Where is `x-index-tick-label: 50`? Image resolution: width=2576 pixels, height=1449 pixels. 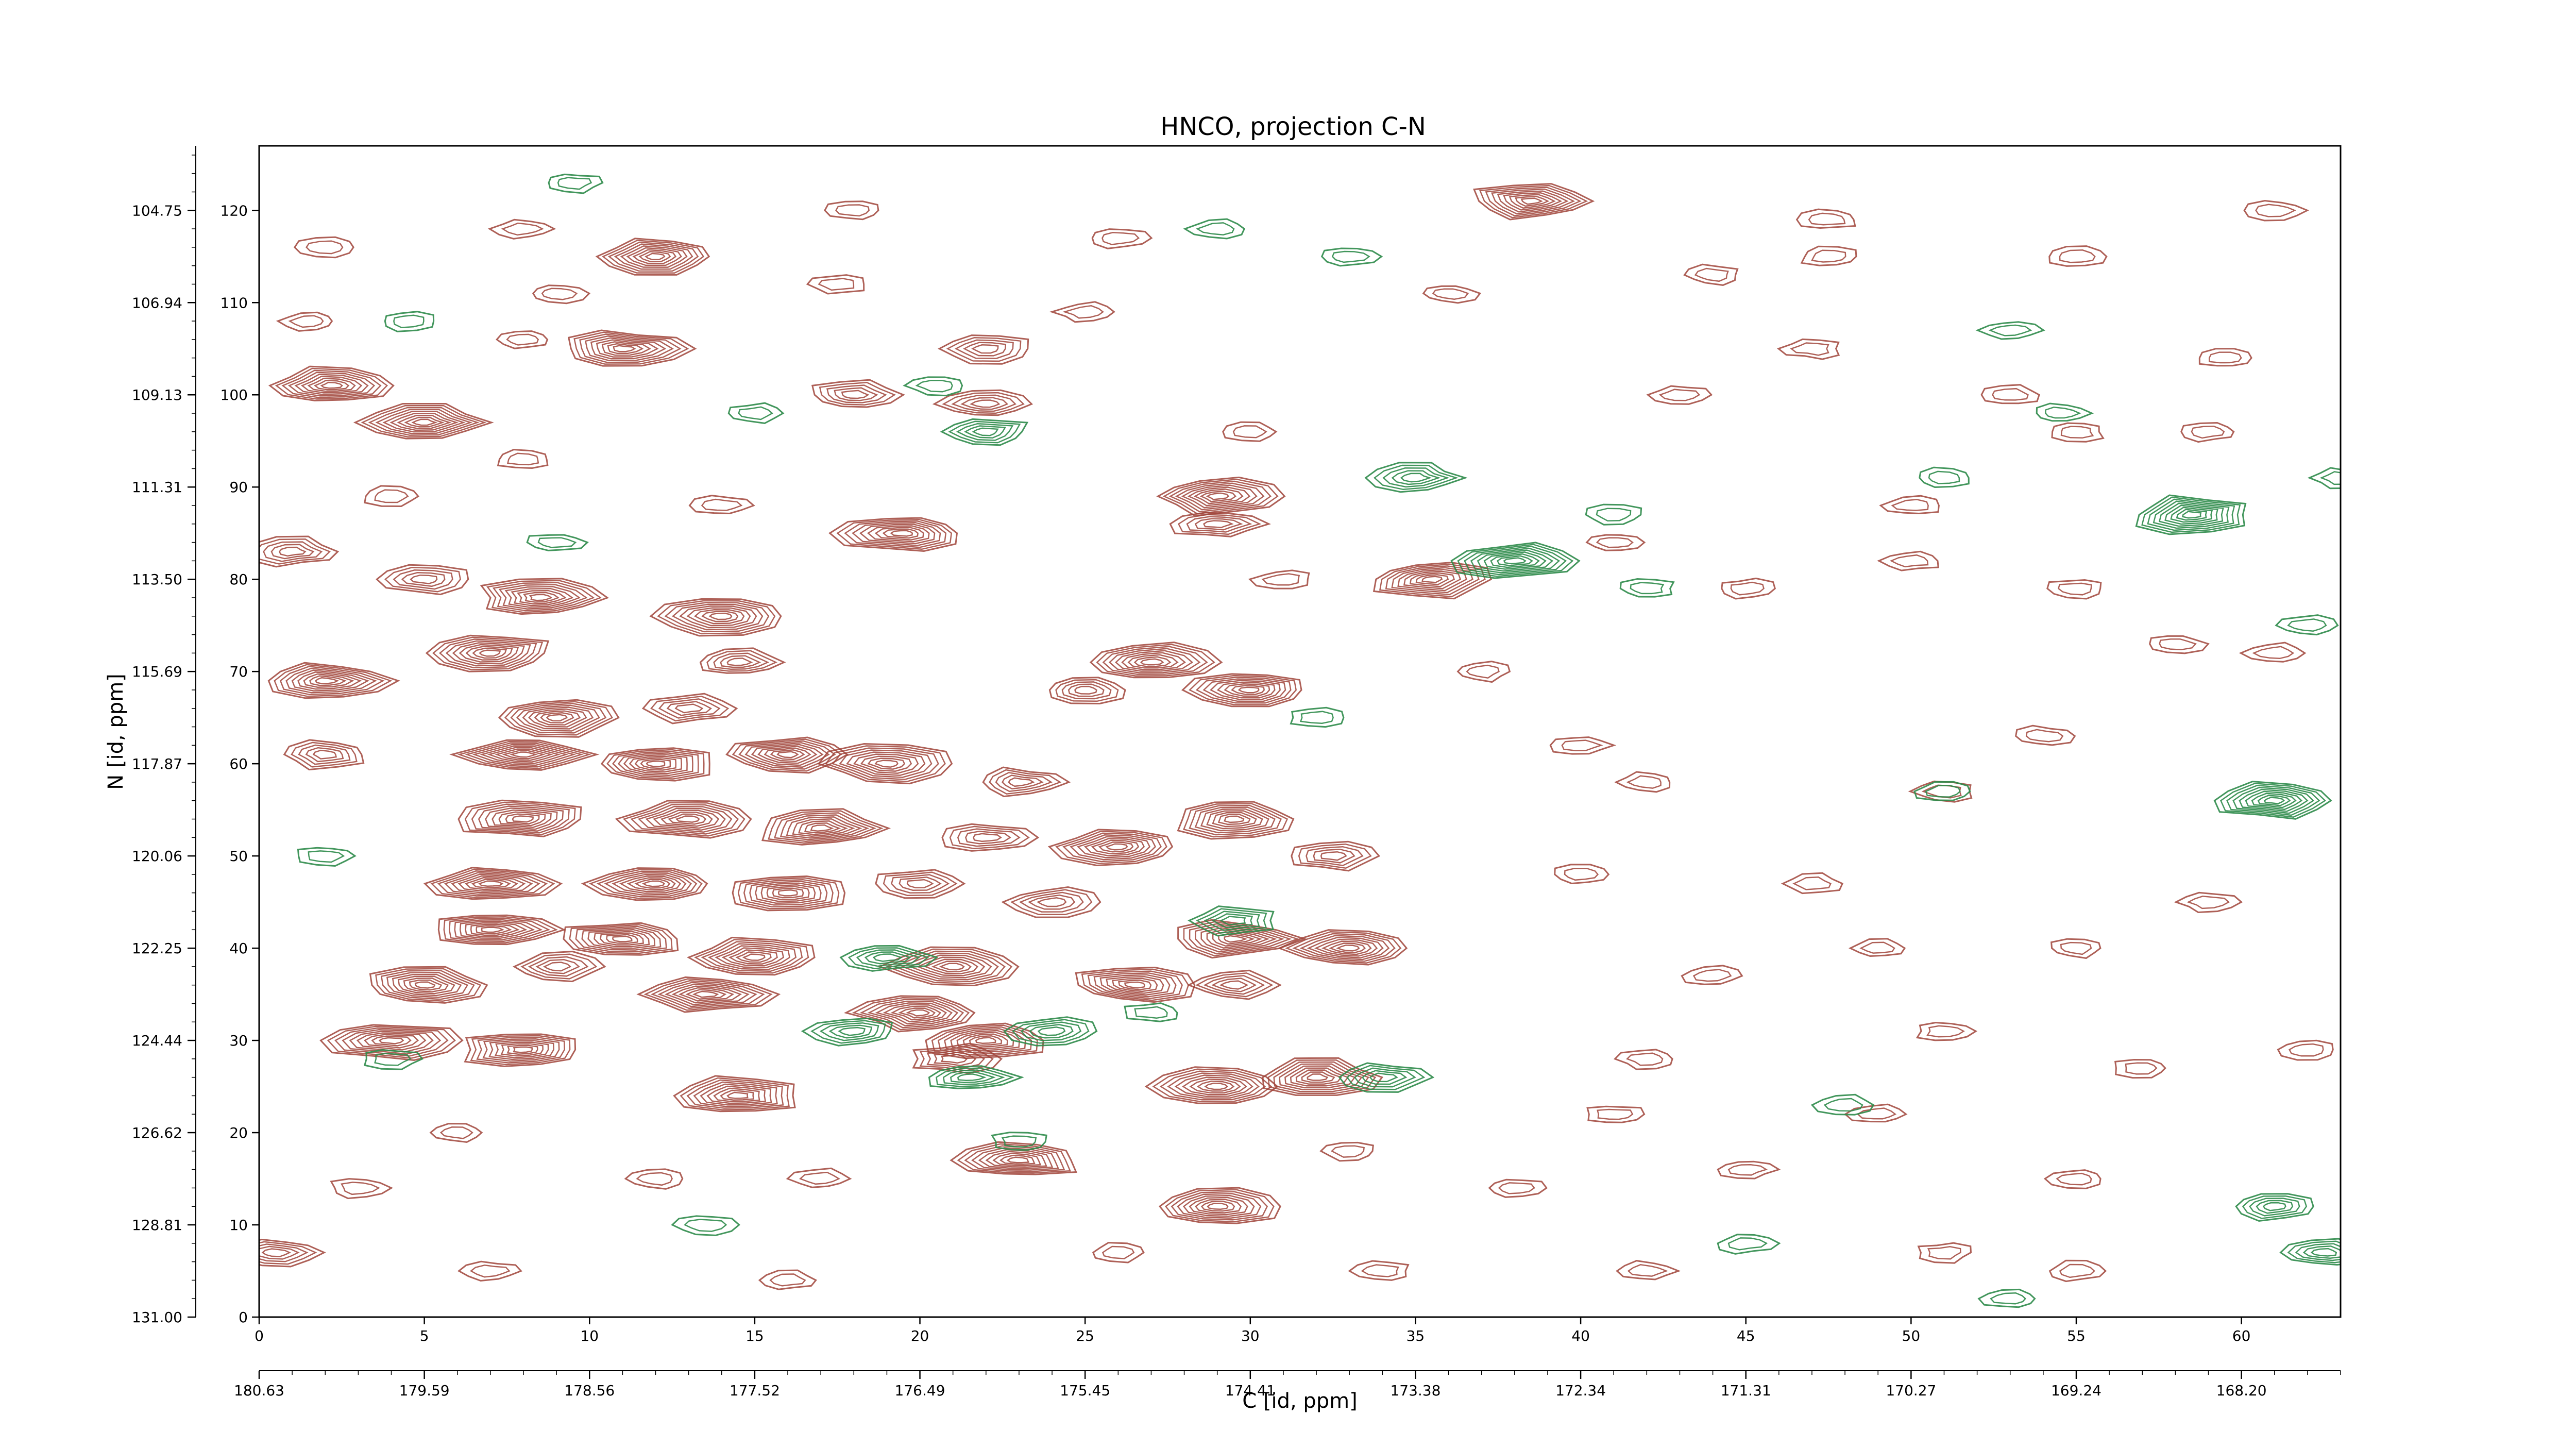
x-index-tick-label: 50 is located at coordinates (1911, 1335).